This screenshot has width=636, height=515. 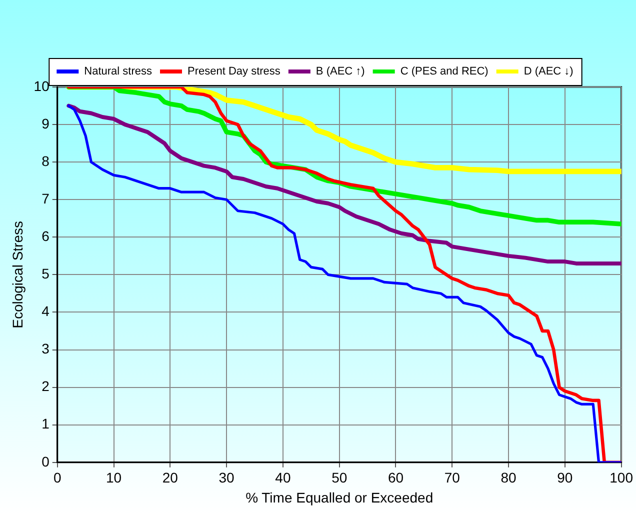 What do you see at coordinates (46, 386) in the screenshot?
I see `y-tick-label: 2` at bounding box center [46, 386].